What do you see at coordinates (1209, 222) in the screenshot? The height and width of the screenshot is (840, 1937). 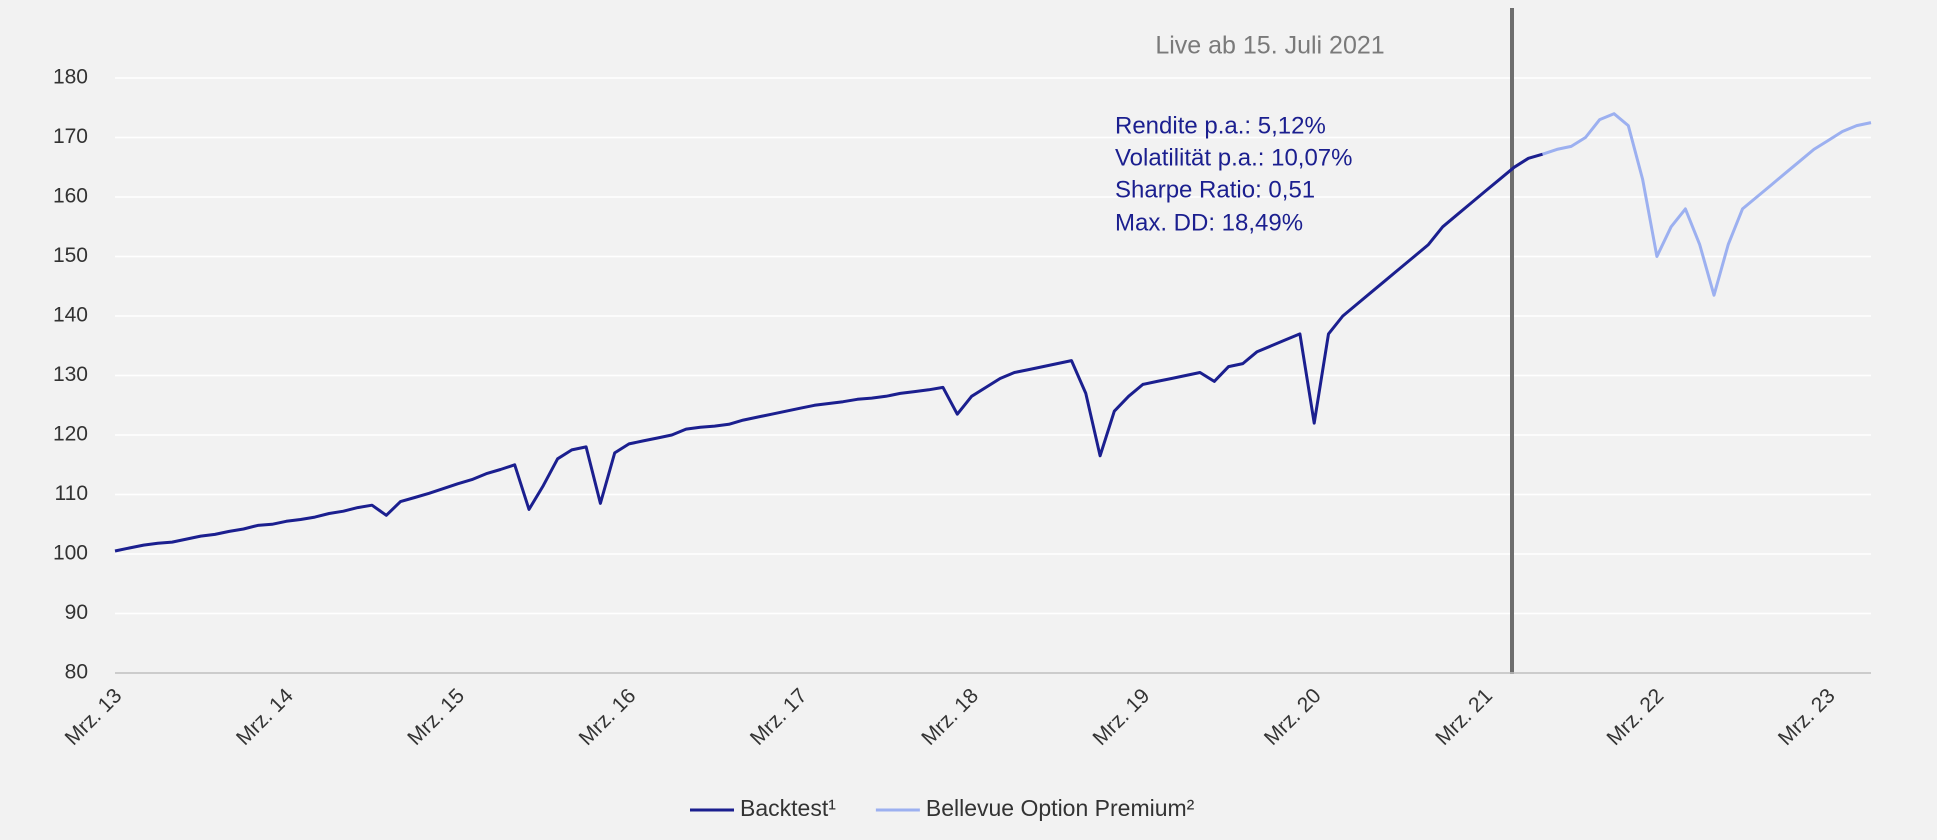 I see `stat: Max. DD: 18,49%` at bounding box center [1209, 222].